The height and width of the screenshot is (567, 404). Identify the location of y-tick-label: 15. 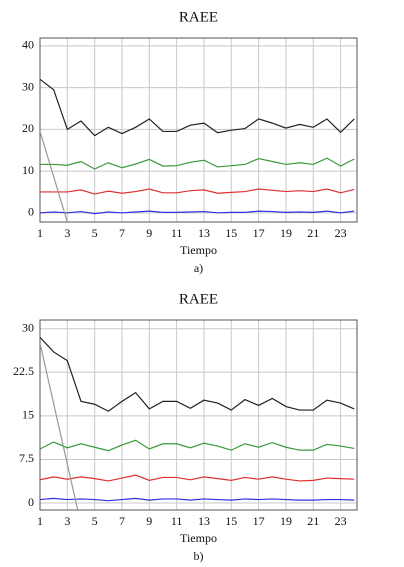
(28, 415).